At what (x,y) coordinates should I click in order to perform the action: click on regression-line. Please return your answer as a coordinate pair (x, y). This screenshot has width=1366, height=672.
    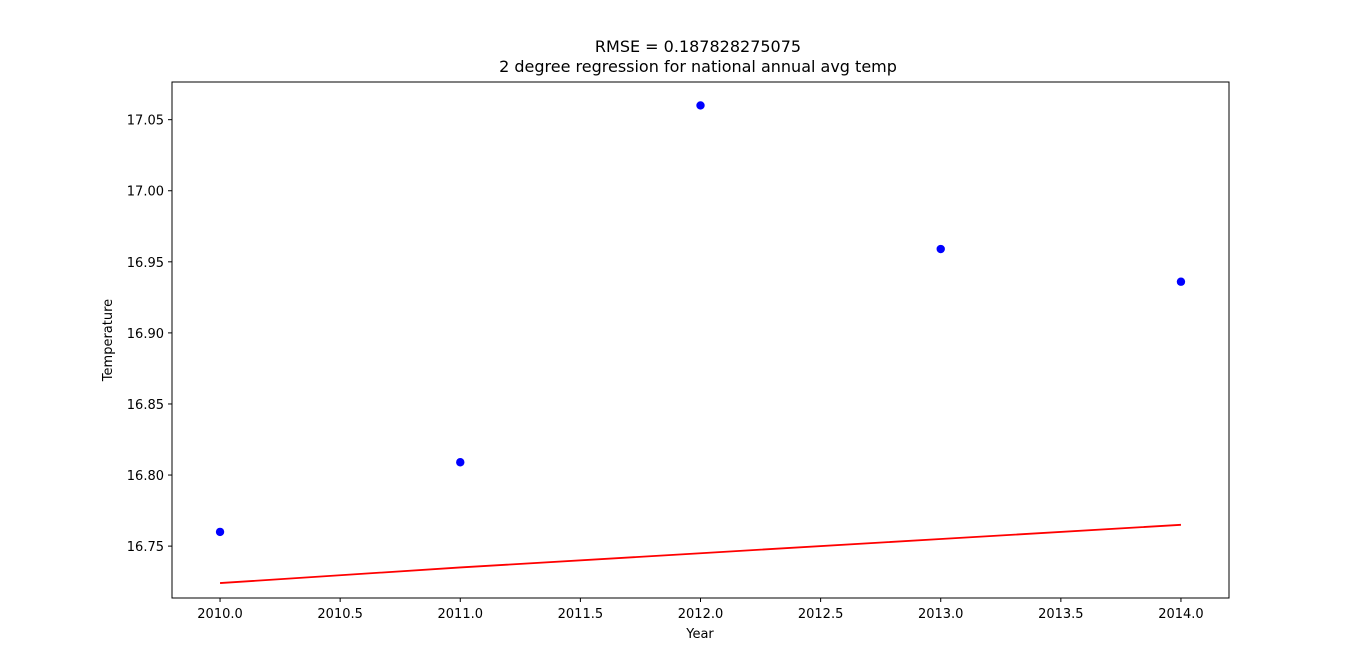
    Looking at the image, I should click on (700, 553).